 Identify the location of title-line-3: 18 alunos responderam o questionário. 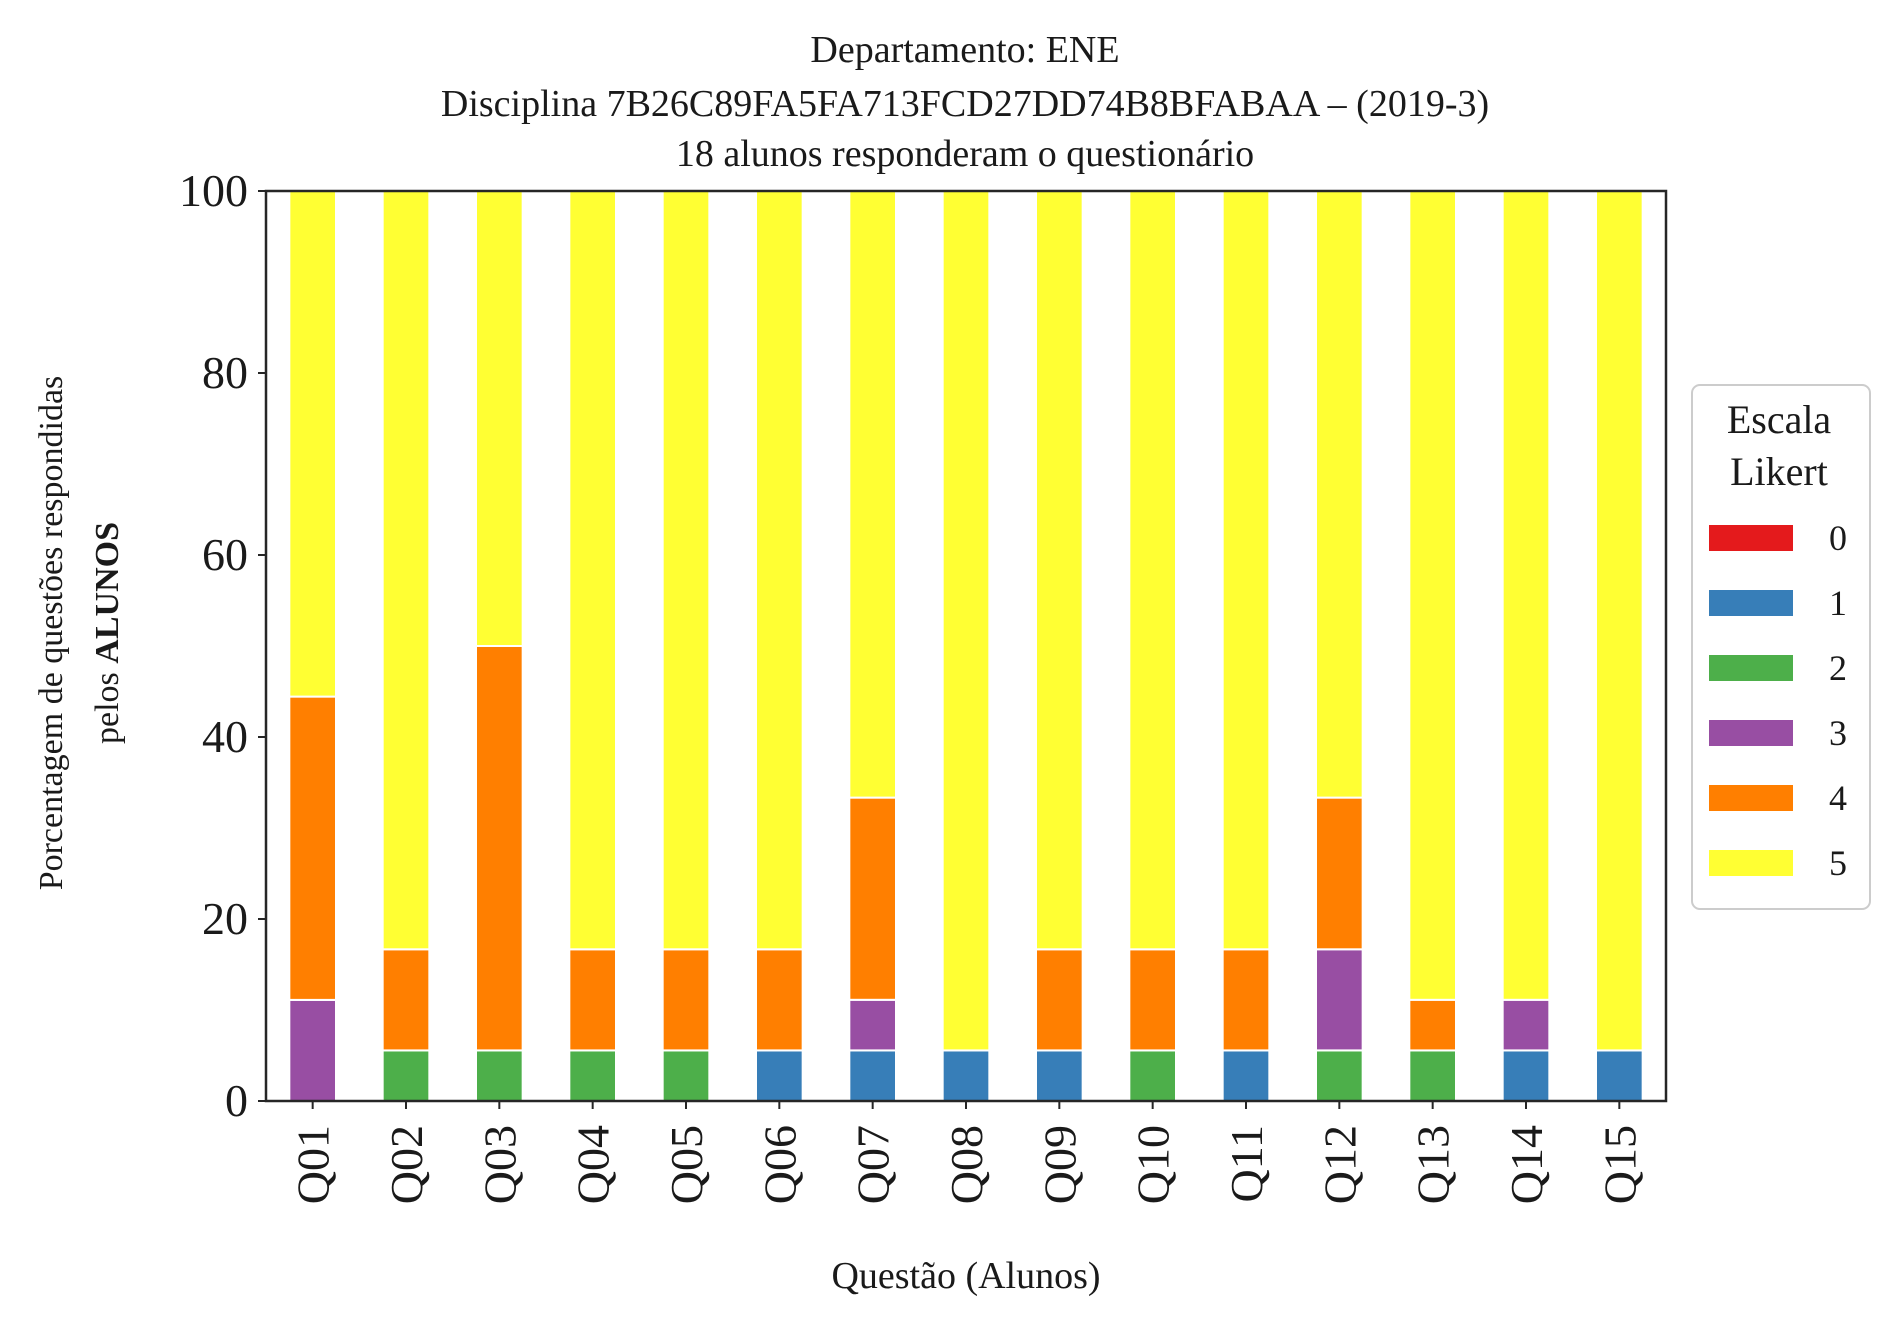
(965, 154).